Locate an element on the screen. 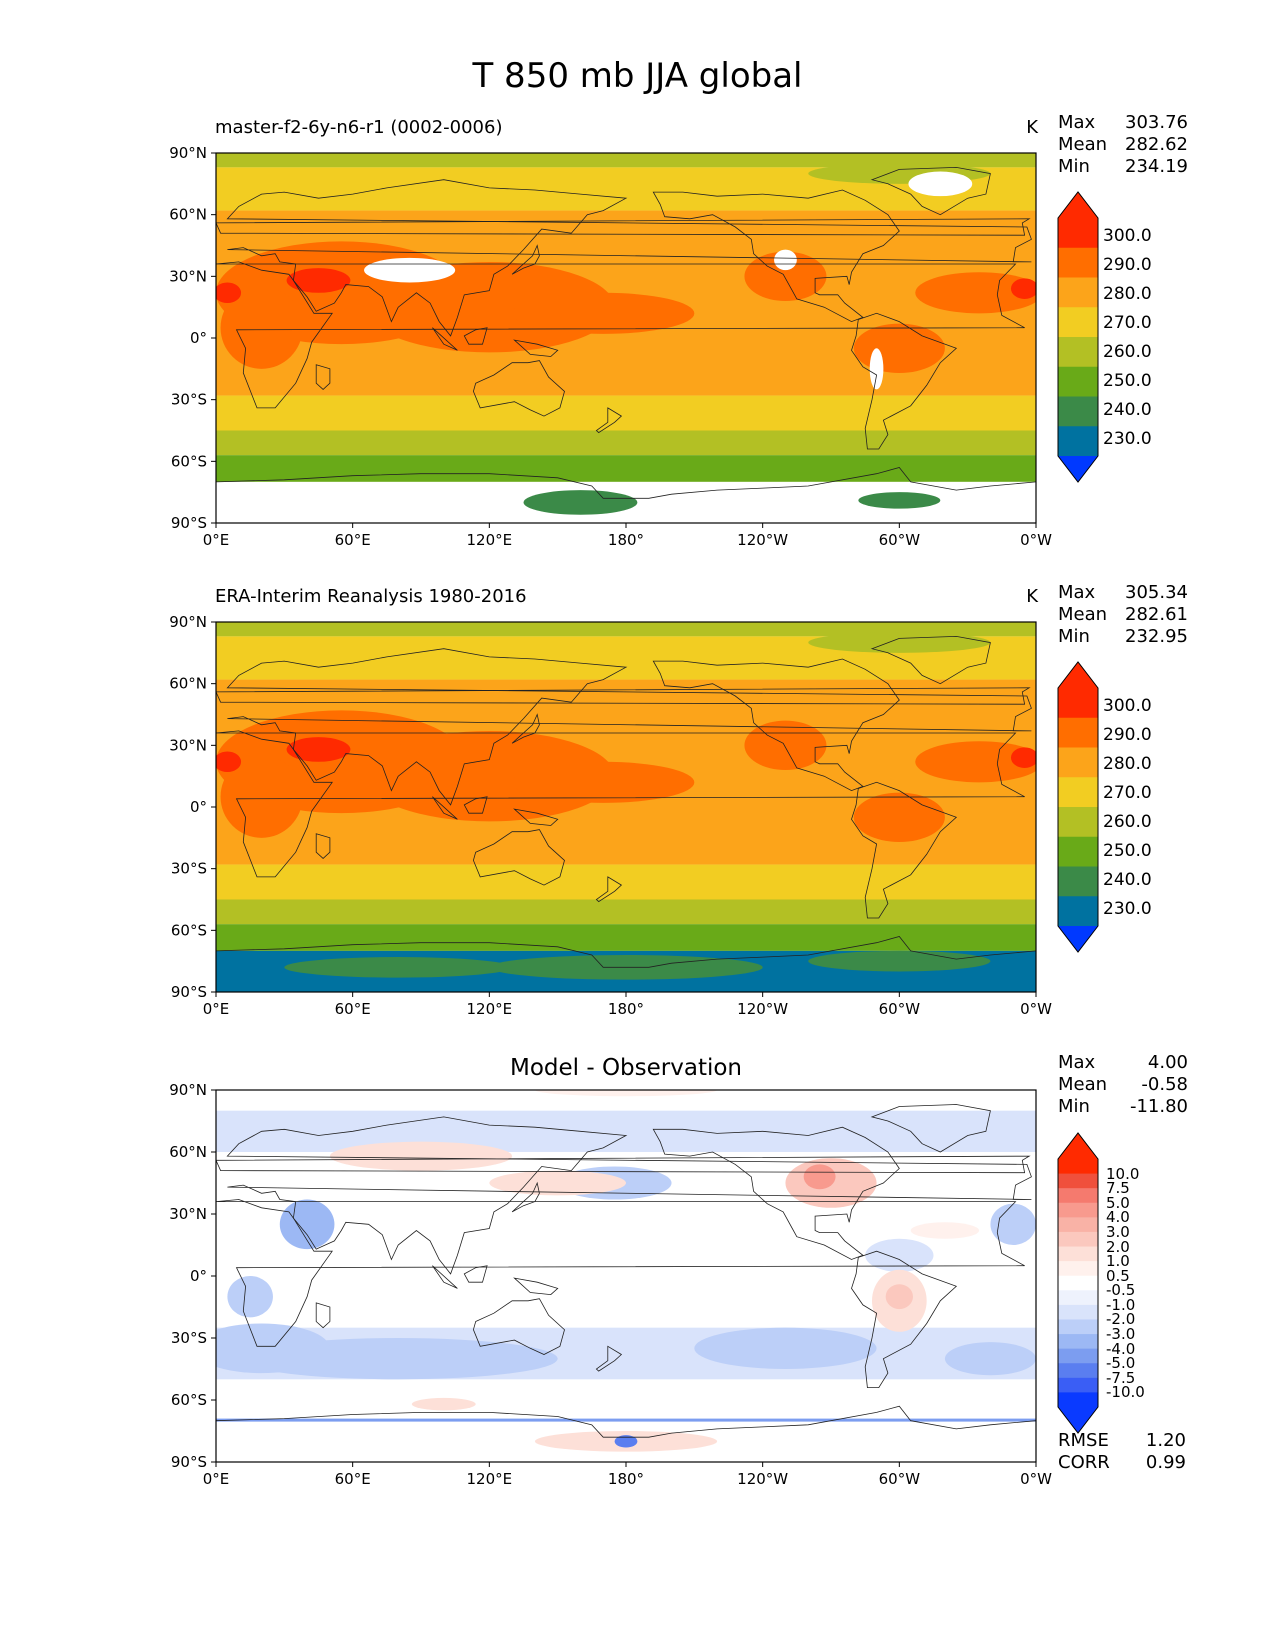 The image size is (1275, 1650). colorbar-tick-label: 250.0 is located at coordinates (1127, 851).